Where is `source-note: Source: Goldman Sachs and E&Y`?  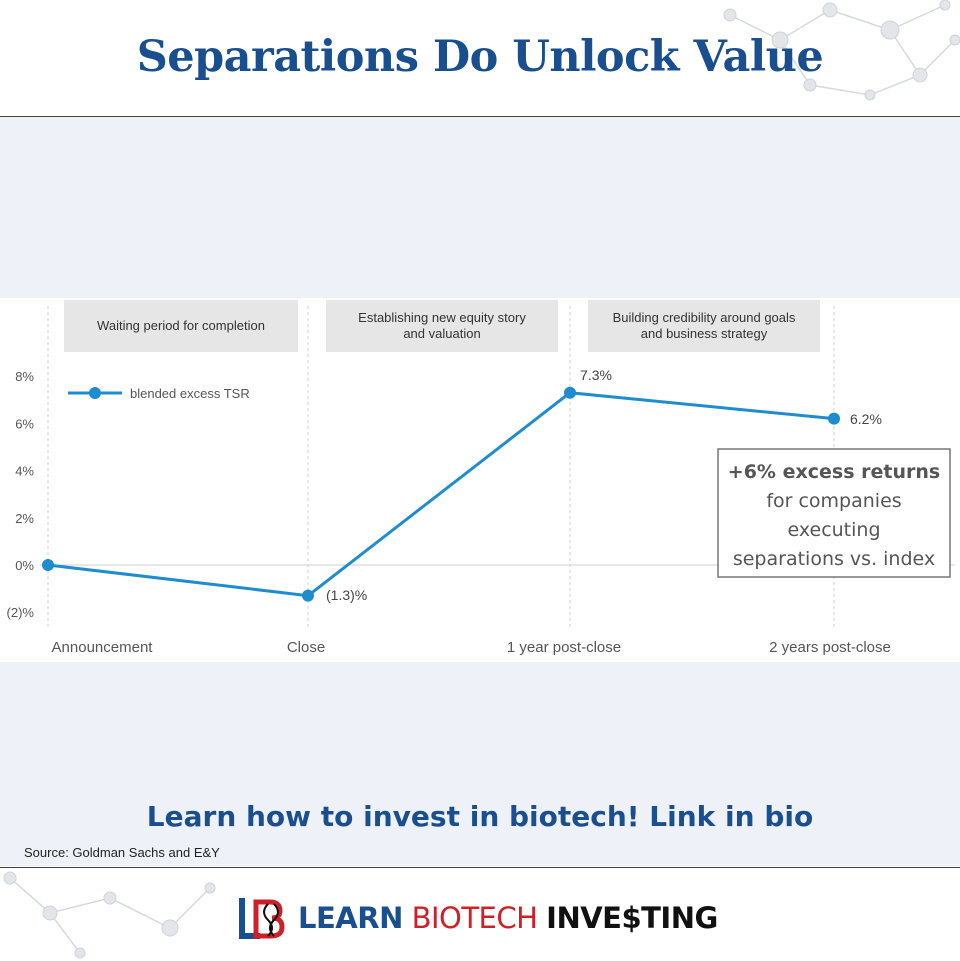
source-note: Source: Goldman Sachs and E&Y is located at coordinates (122, 852).